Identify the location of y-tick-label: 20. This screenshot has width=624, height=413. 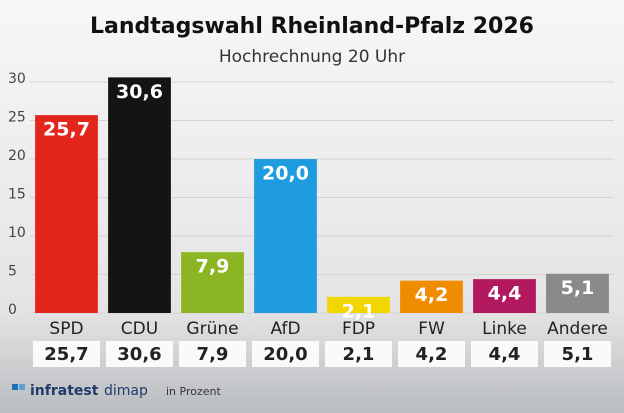
(17, 156).